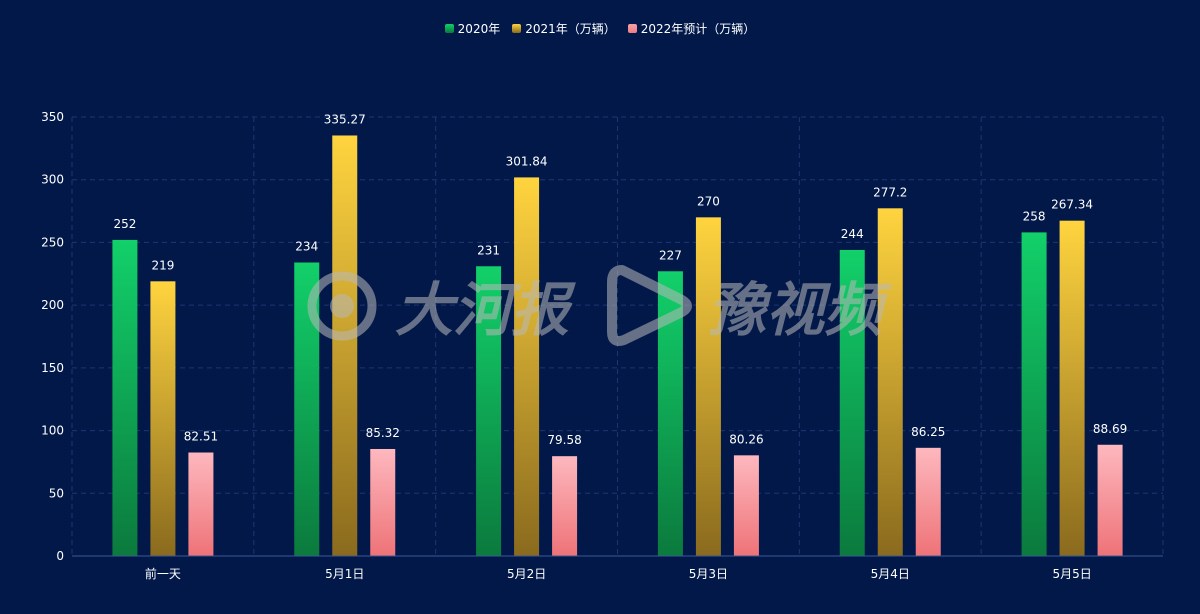 The image size is (1200, 614). I want to click on bar-value-label: 219, so click(162, 265).